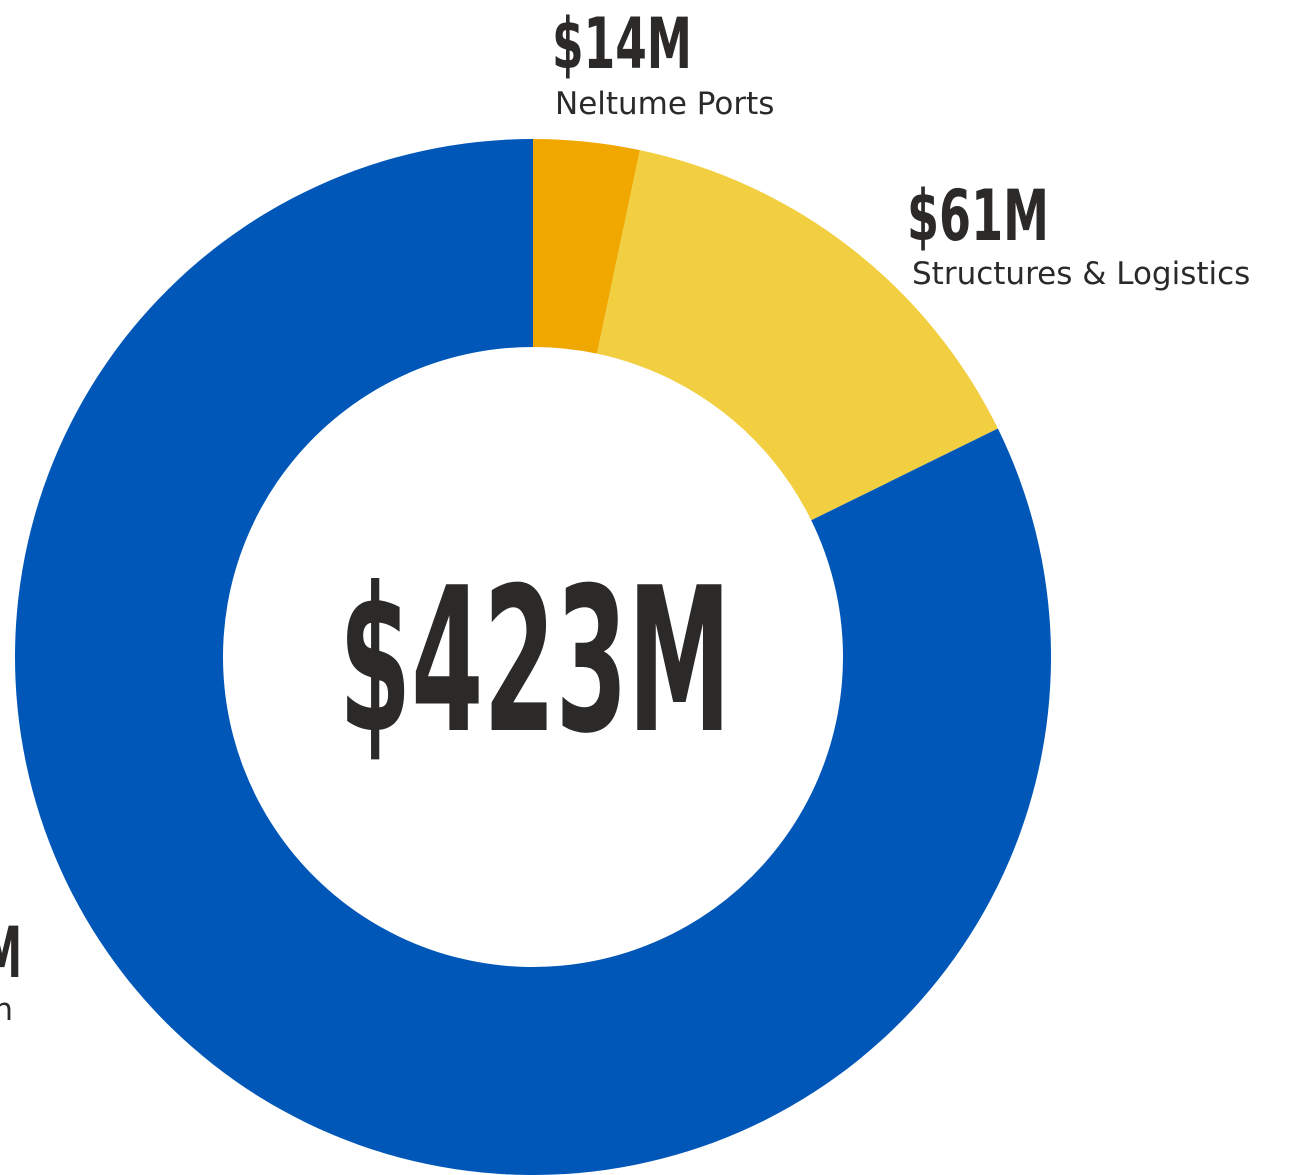  Describe the element at coordinates (11, 953) in the screenshot. I see `value-label: M` at that location.